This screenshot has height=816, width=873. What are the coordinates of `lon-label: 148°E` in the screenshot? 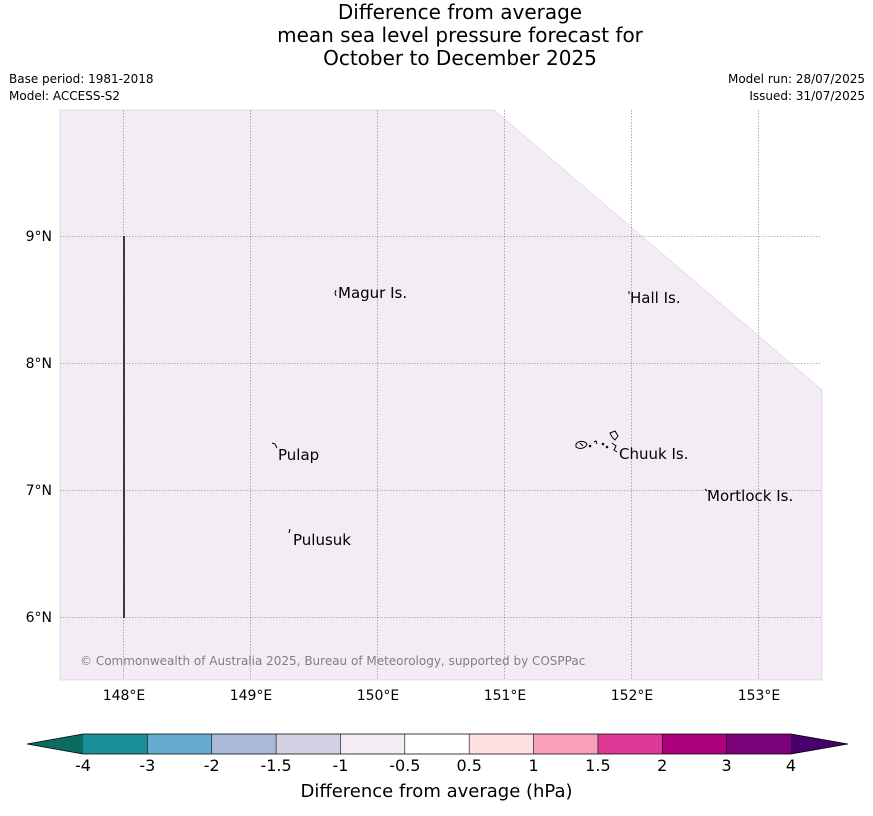 It's located at (124, 696).